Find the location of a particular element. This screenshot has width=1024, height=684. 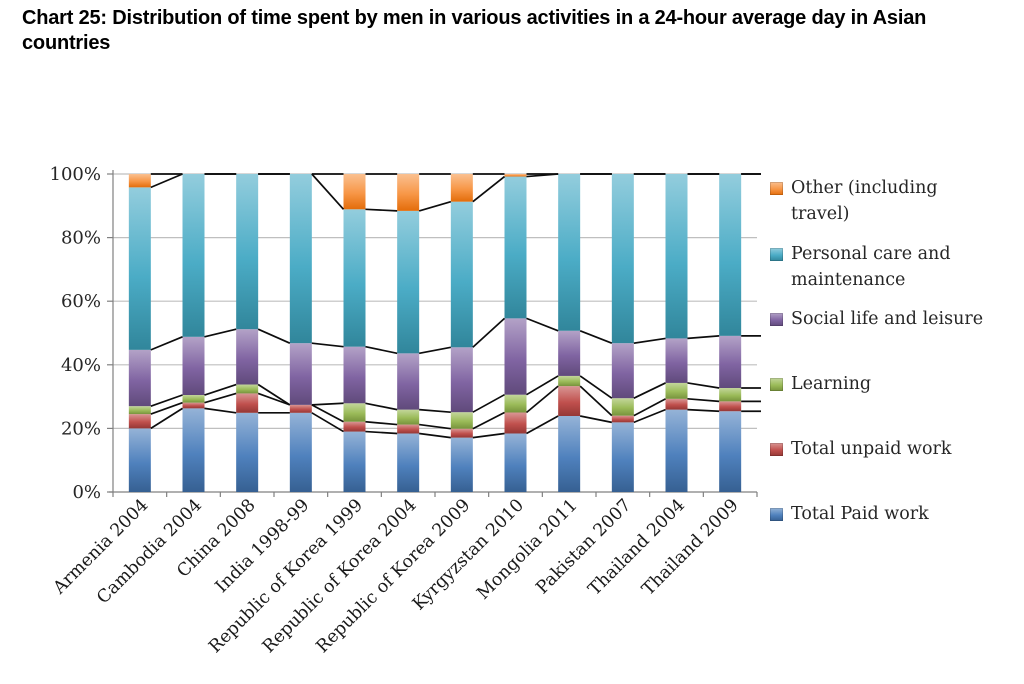

y-axis-label: 20% is located at coordinates (81, 428).